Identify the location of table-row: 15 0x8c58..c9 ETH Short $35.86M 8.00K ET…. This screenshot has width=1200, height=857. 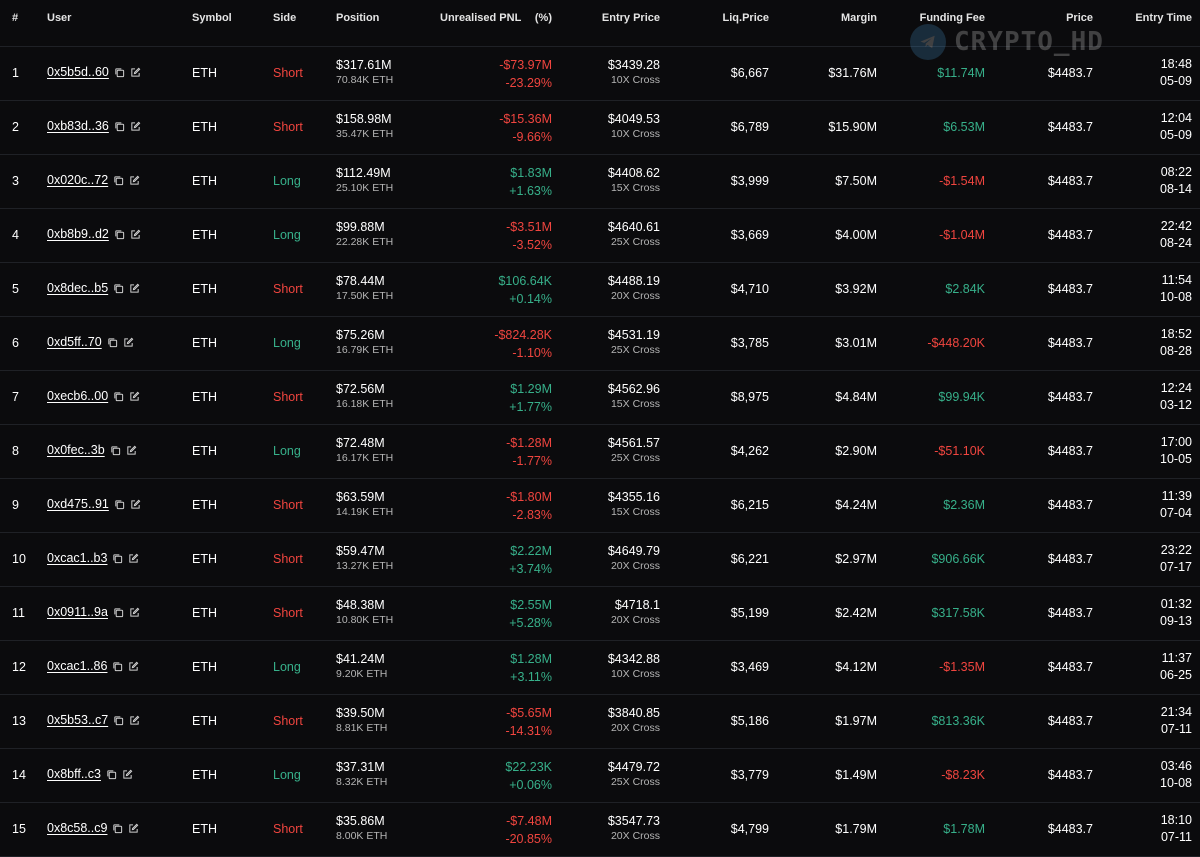
(600, 830).